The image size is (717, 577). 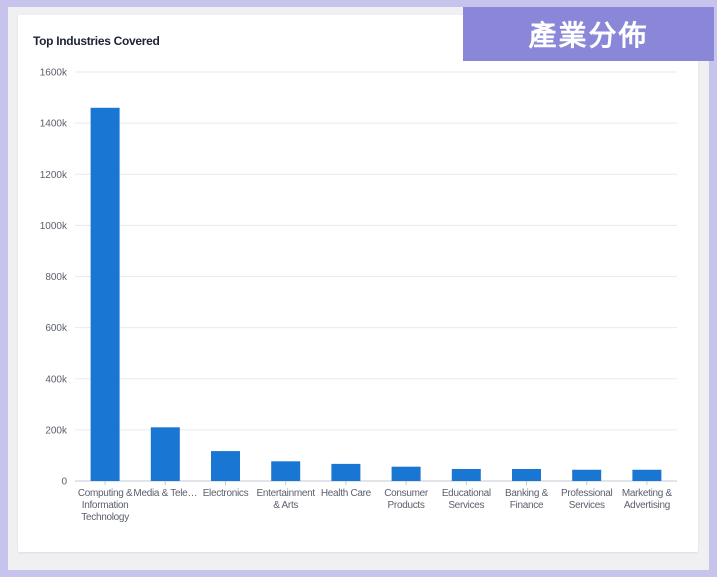 What do you see at coordinates (56, 379) in the screenshot?
I see `y-tick-label: 400k` at bounding box center [56, 379].